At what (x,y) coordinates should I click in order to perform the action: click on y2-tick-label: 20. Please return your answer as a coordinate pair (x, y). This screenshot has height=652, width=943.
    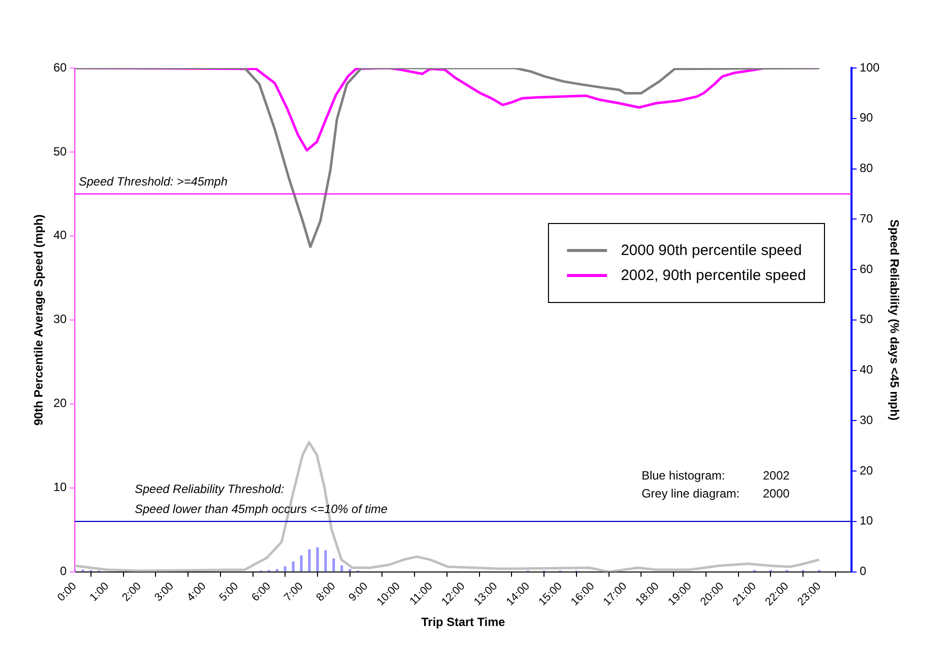
    Looking at the image, I should click on (867, 470).